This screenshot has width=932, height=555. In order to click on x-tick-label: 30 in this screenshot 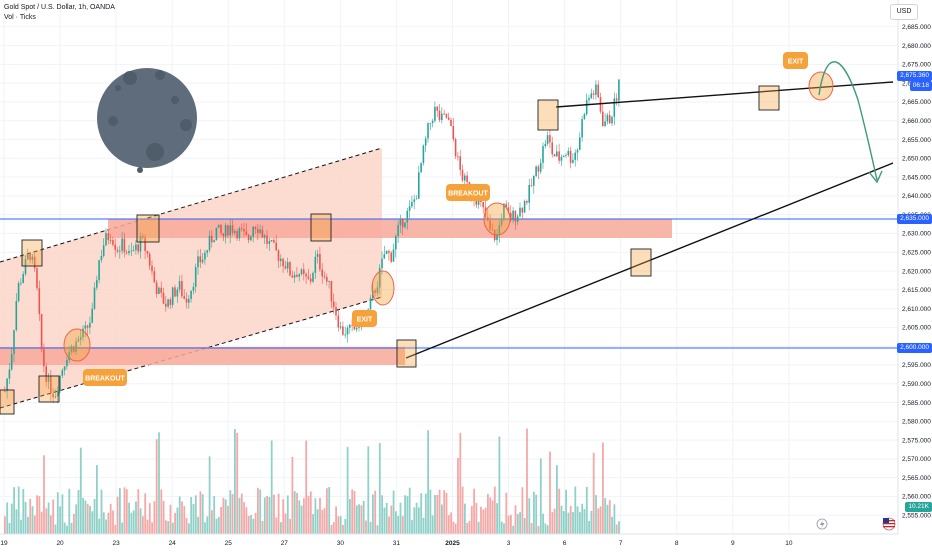, I will do `click(341, 543)`.